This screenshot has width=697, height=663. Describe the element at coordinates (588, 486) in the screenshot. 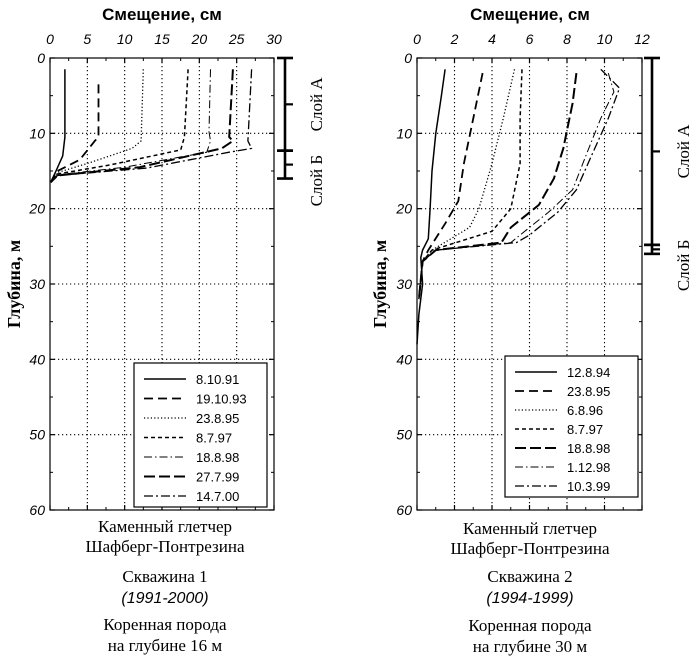

I see `legend-label: 10.3.99` at that location.